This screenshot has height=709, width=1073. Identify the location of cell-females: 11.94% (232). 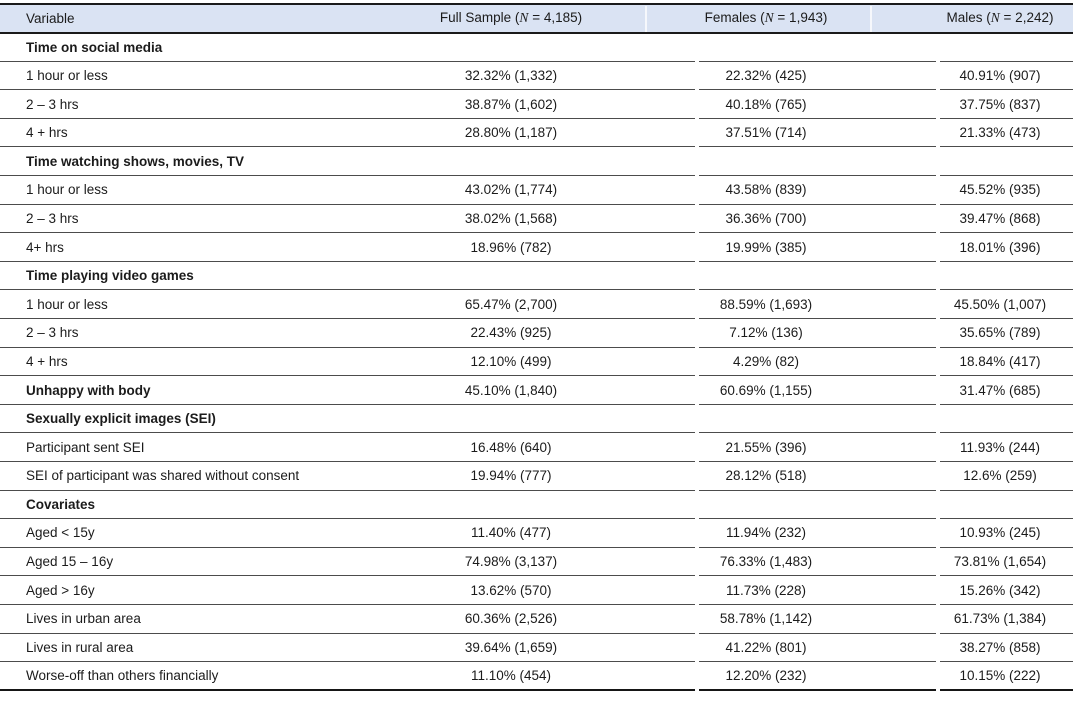
(766, 533).